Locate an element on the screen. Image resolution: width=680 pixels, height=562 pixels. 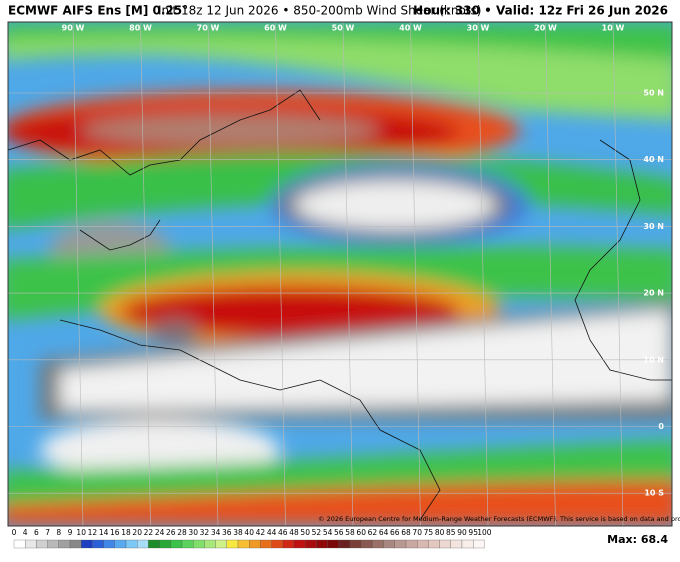
colorbar-label: 18 is located at coordinates (126, 532).